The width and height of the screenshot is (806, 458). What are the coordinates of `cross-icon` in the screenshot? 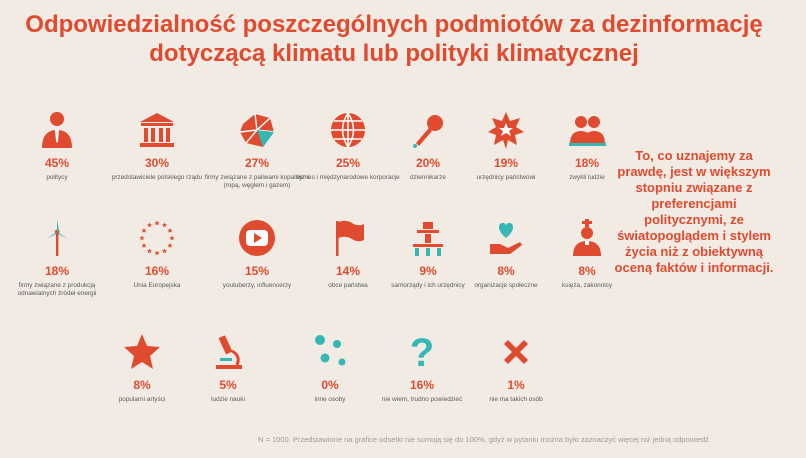 It's located at (516, 352).